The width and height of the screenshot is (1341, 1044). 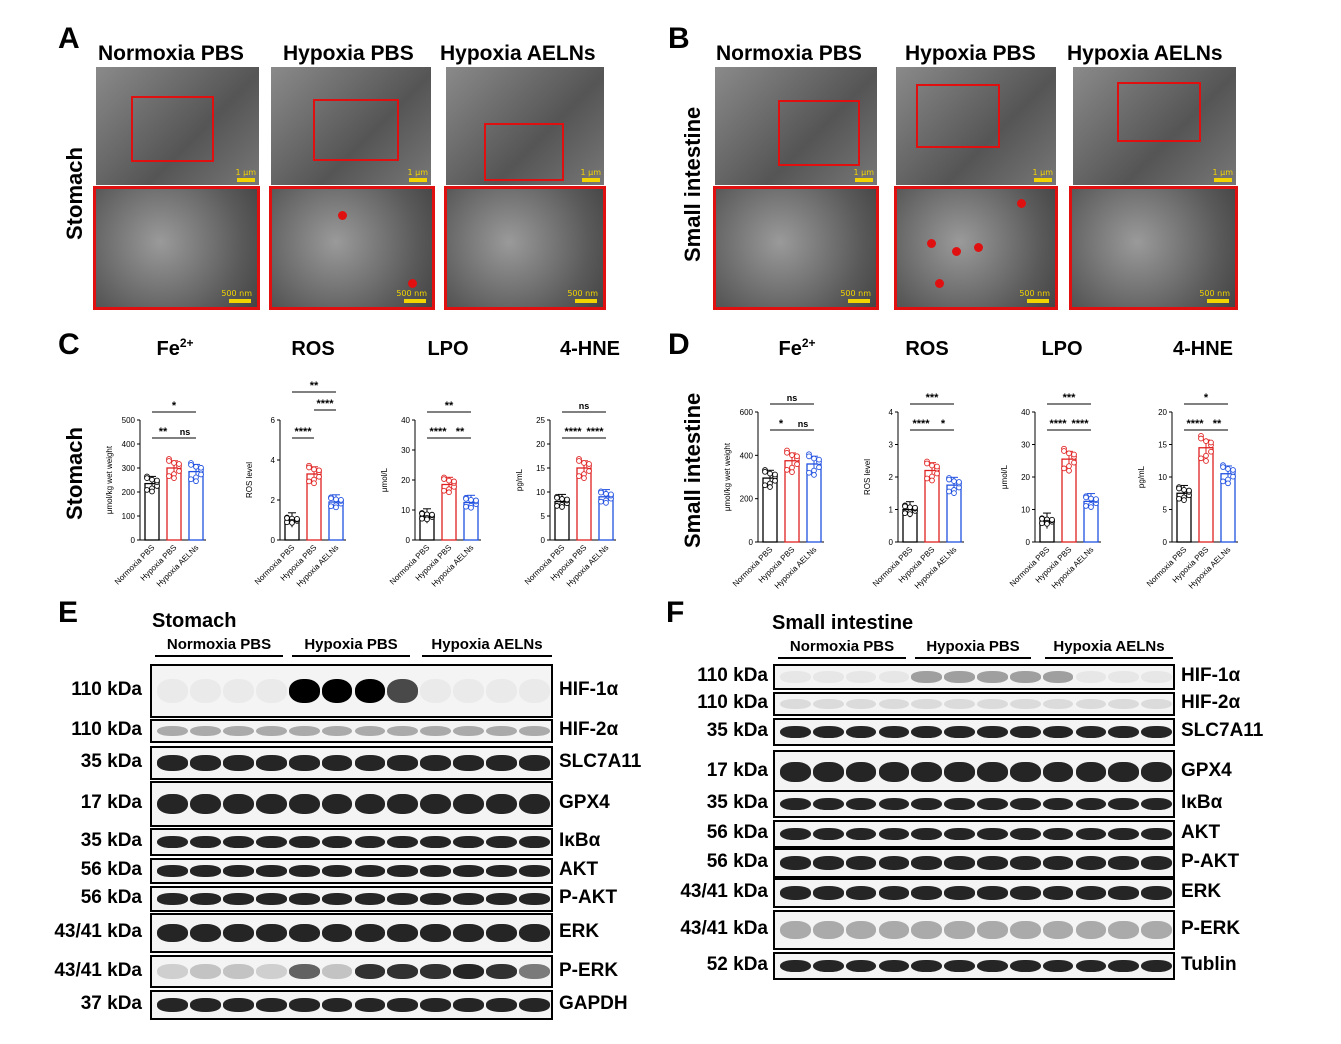 What do you see at coordinates (219, 646) in the screenshot?
I see `blot-e-group-label: Normoxia PBS` at bounding box center [219, 646].